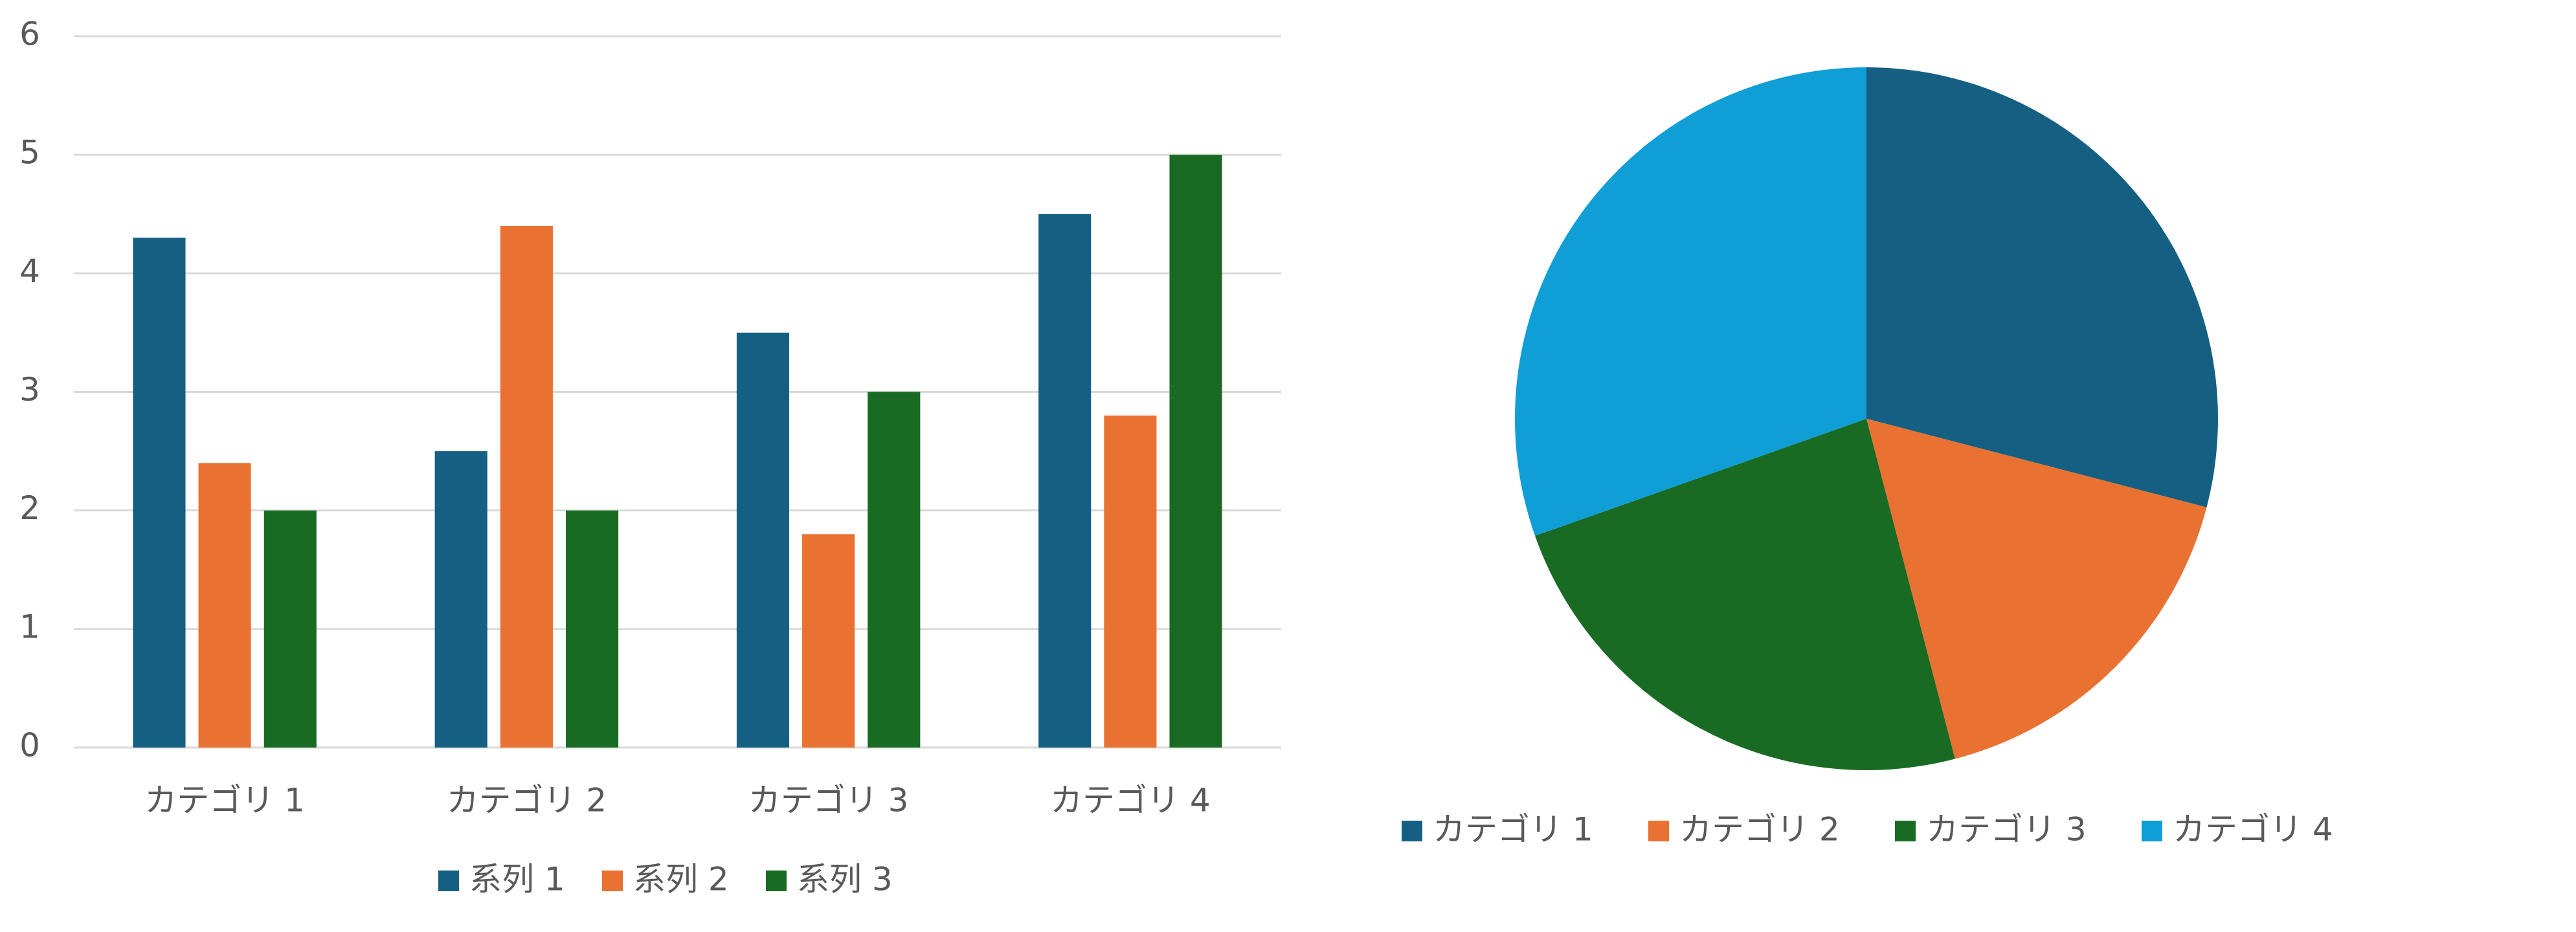  What do you see at coordinates (2253, 830) in the screenshot?
I see `legend-label: カテゴリ 4` at bounding box center [2253, 830].